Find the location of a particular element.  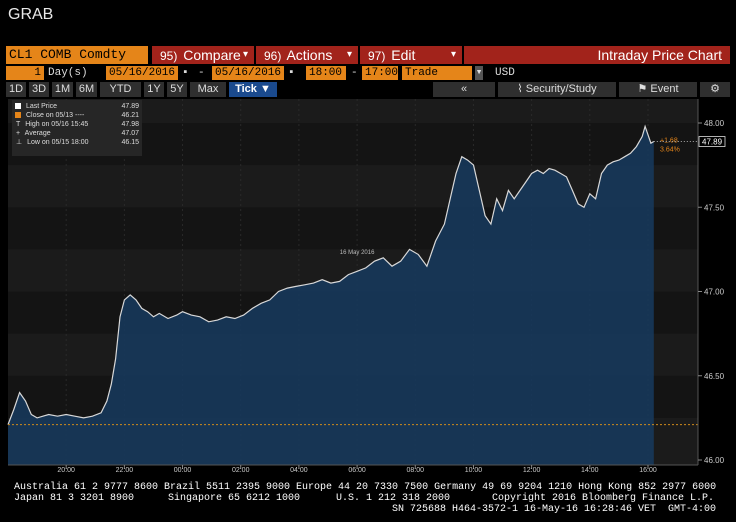

actions-button: 96) Actions ▾ is located at coordinates (307, 55).